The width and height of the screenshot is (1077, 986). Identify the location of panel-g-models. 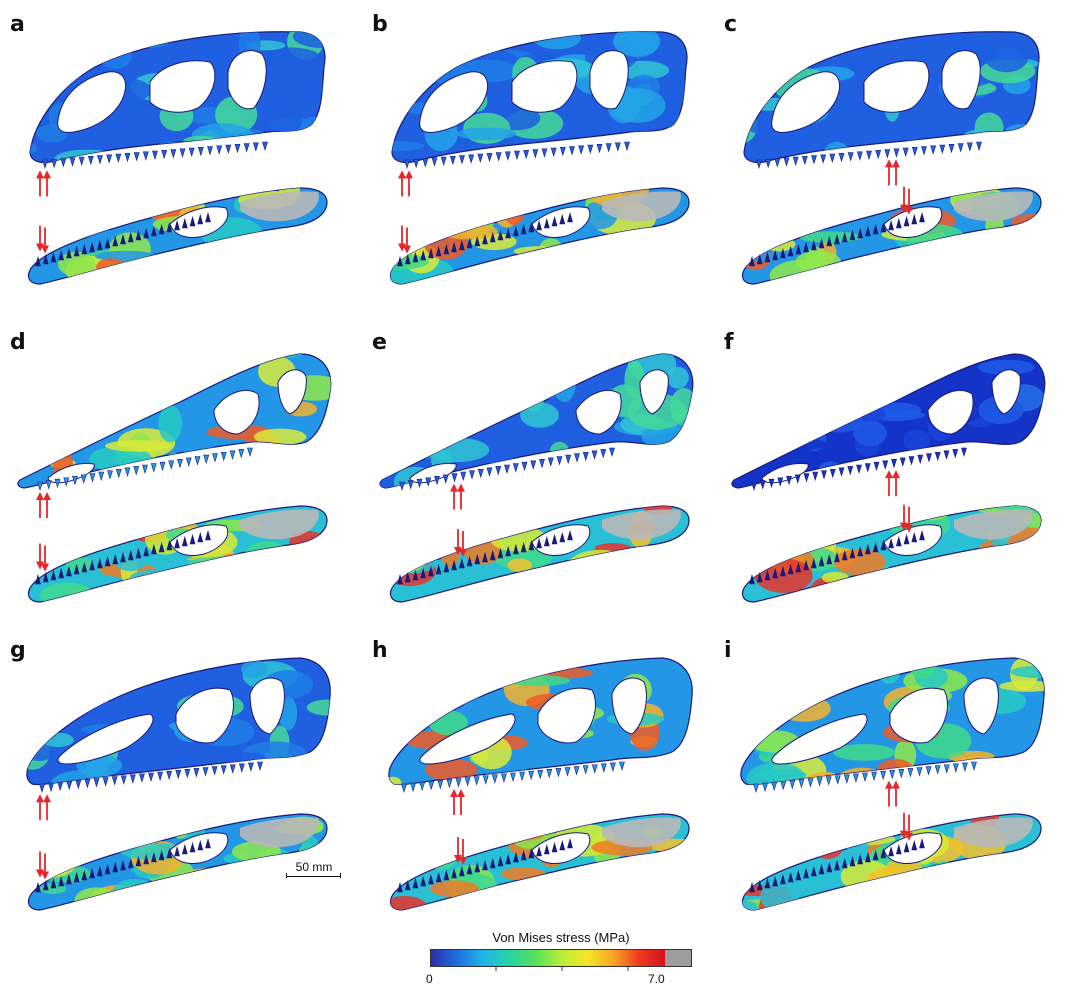
(178, 784).